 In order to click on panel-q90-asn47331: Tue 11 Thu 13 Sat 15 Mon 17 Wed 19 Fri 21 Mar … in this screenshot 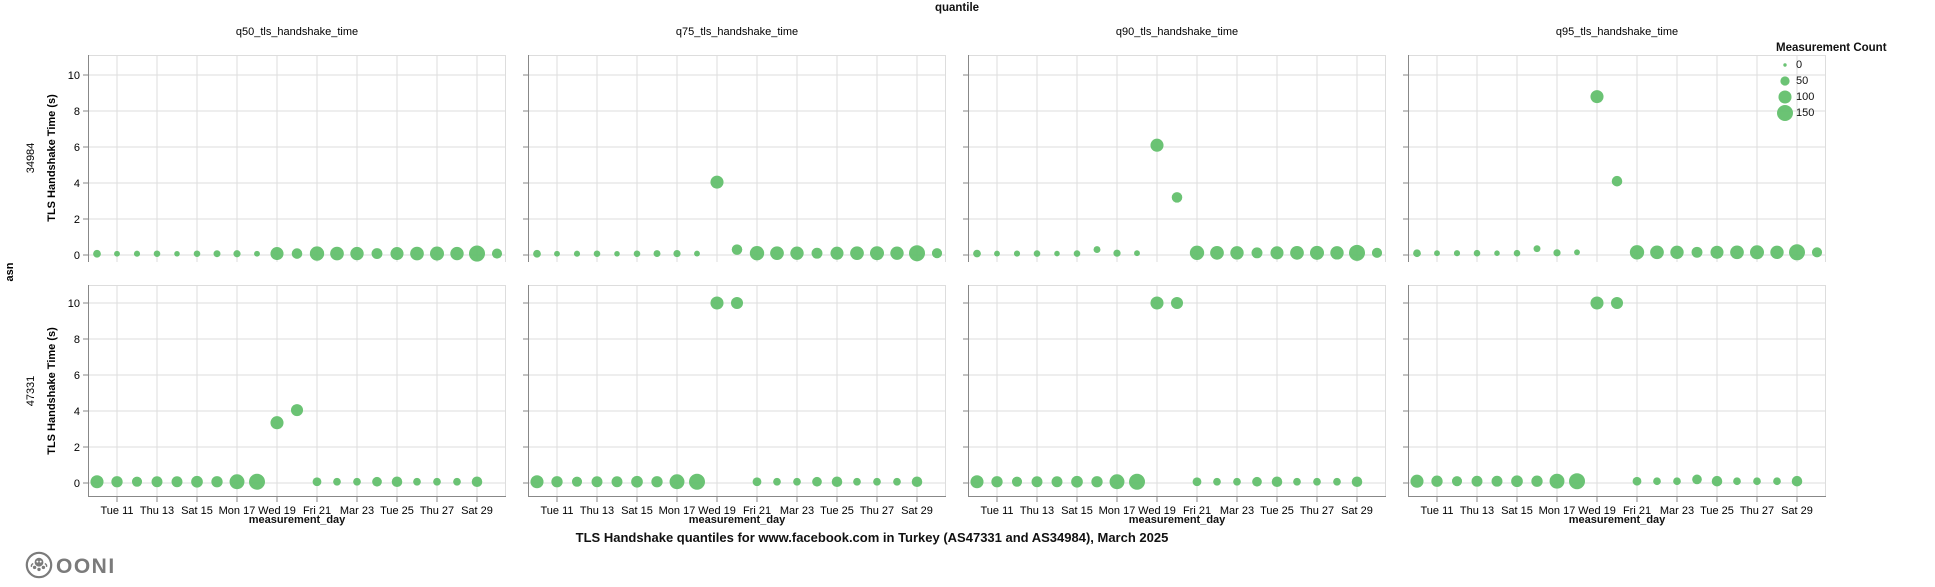, I will do `click(1174, 401)`.